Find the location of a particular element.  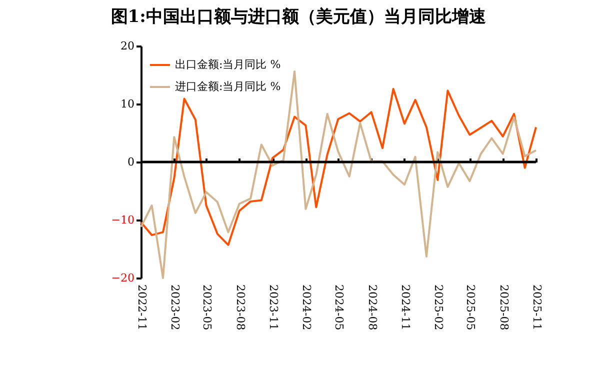

y-tick-label: 0 is located at coordinates (131, 162).